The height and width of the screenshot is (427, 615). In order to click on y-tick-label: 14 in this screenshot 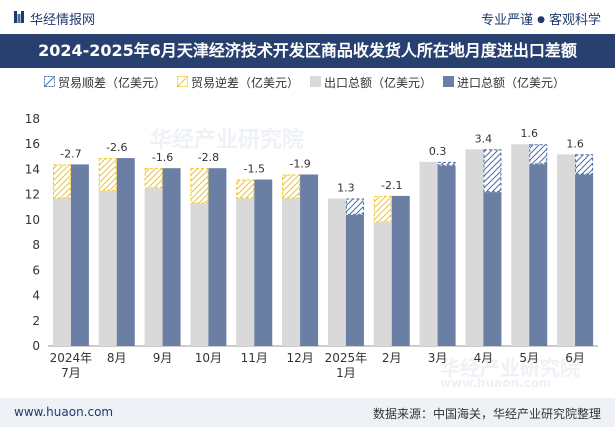, I will do `click(32, 169)`.